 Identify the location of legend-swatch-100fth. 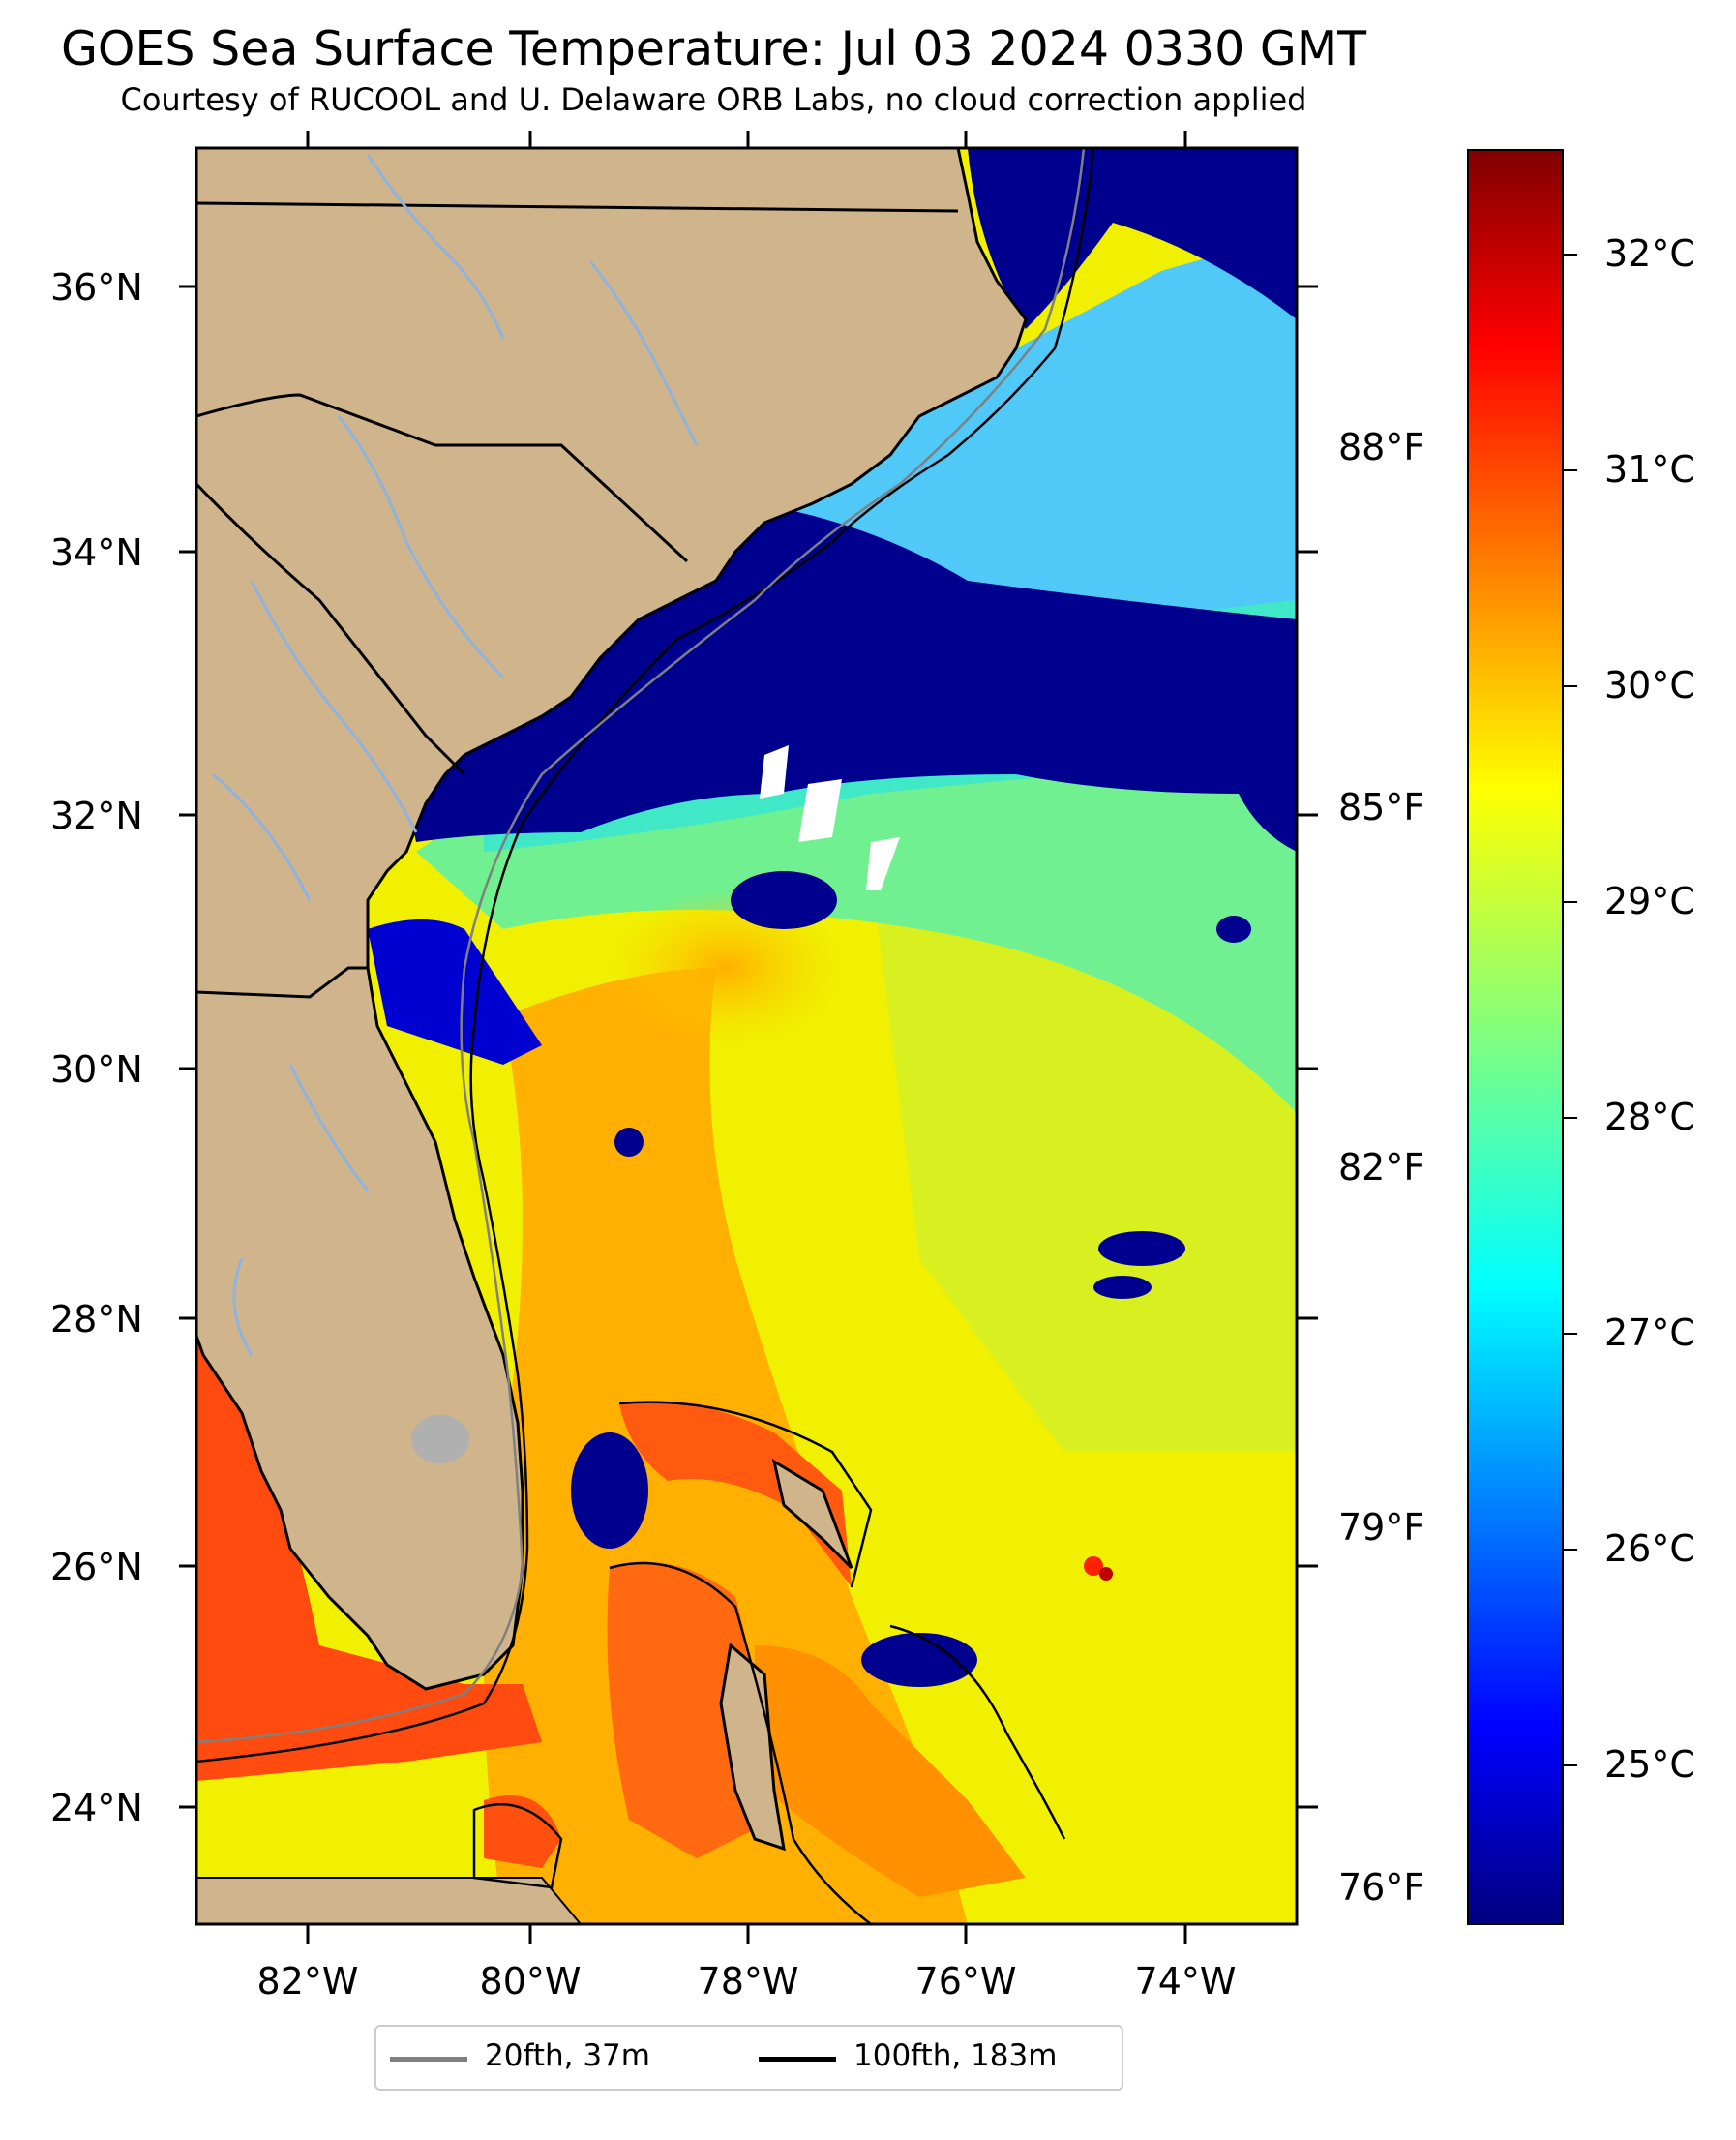
(797, 2060).